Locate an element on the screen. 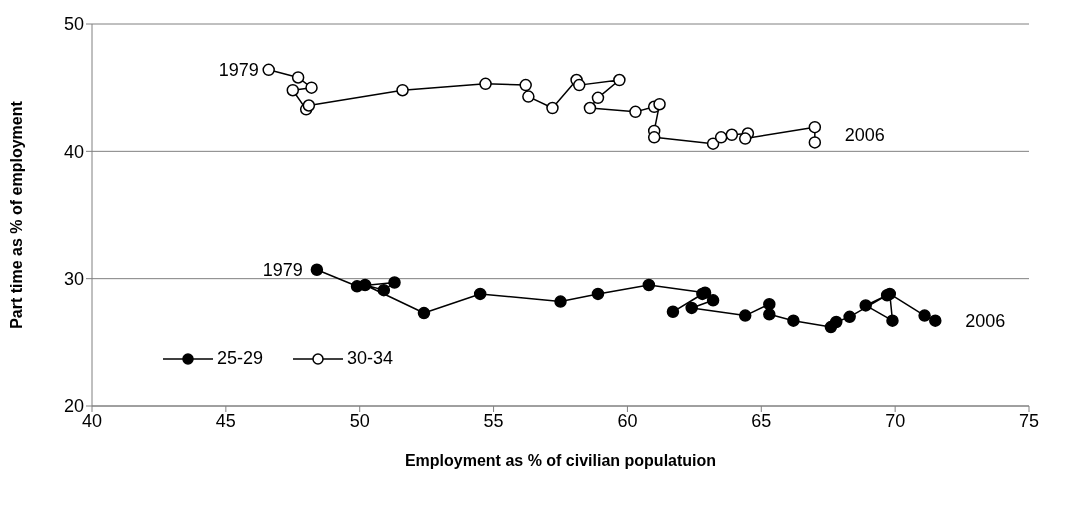  y-tick-label: 30 is located at coordinates (73, 279).